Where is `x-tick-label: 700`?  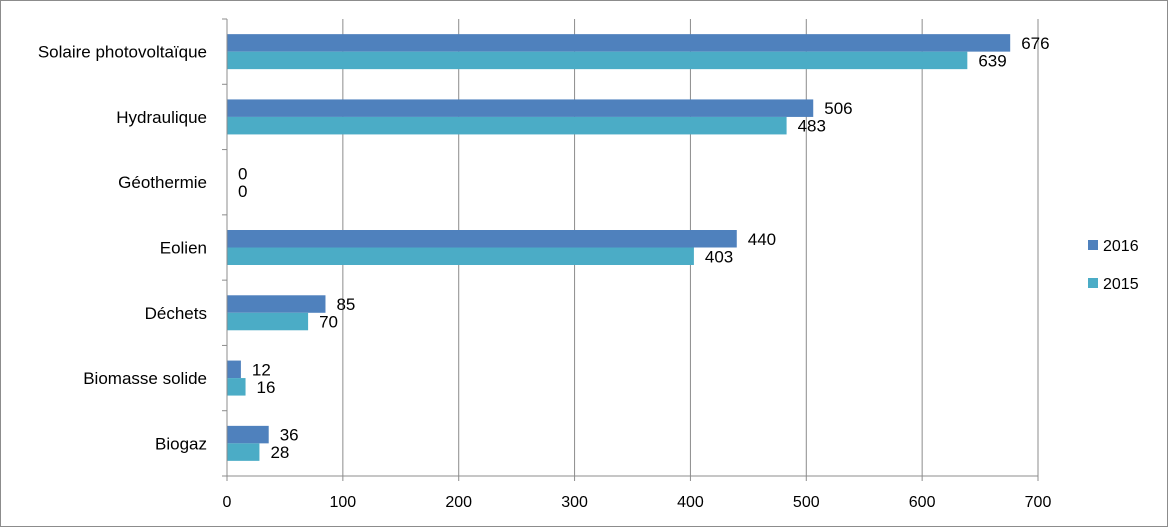
x-tick-label: 700 is located at coordinates (1038, 502).